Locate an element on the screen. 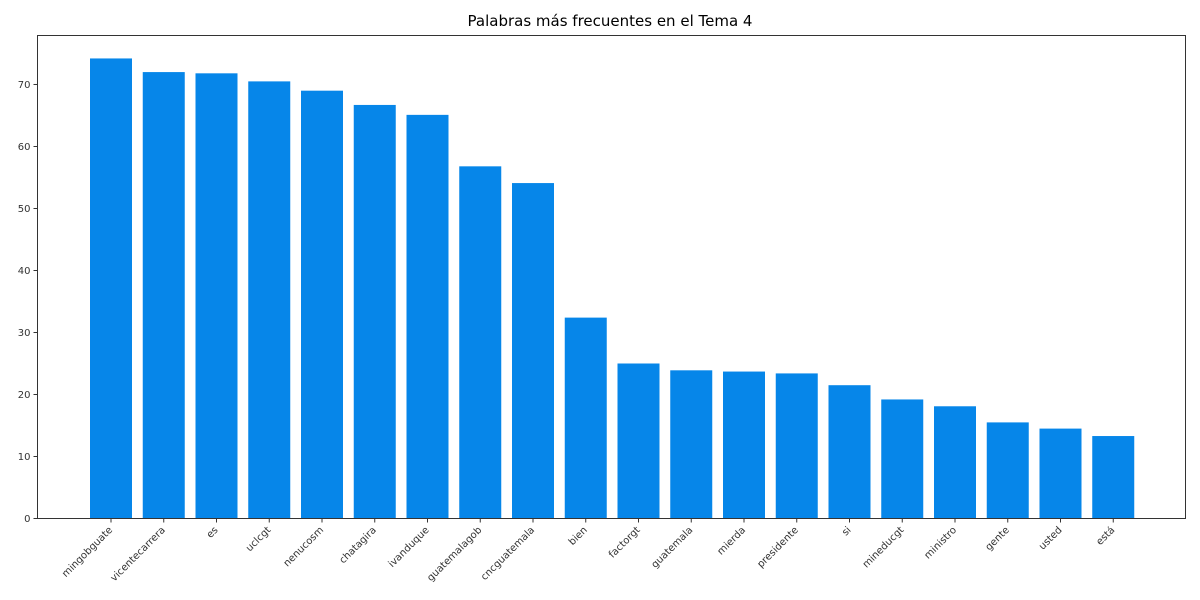 Image resolution: width=1200 pixels, height=600 pixels. bar-uclcgt is located at coordinates (269, 300).